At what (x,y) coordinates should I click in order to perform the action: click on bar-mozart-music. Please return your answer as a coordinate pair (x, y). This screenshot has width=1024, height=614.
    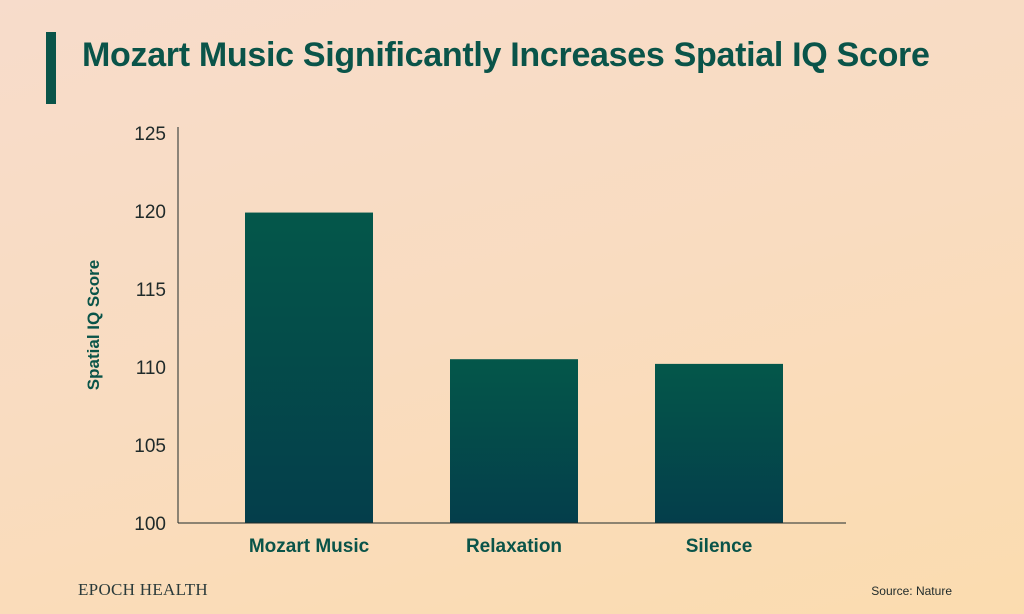
    Looking at the image, I should click on (309, 367).